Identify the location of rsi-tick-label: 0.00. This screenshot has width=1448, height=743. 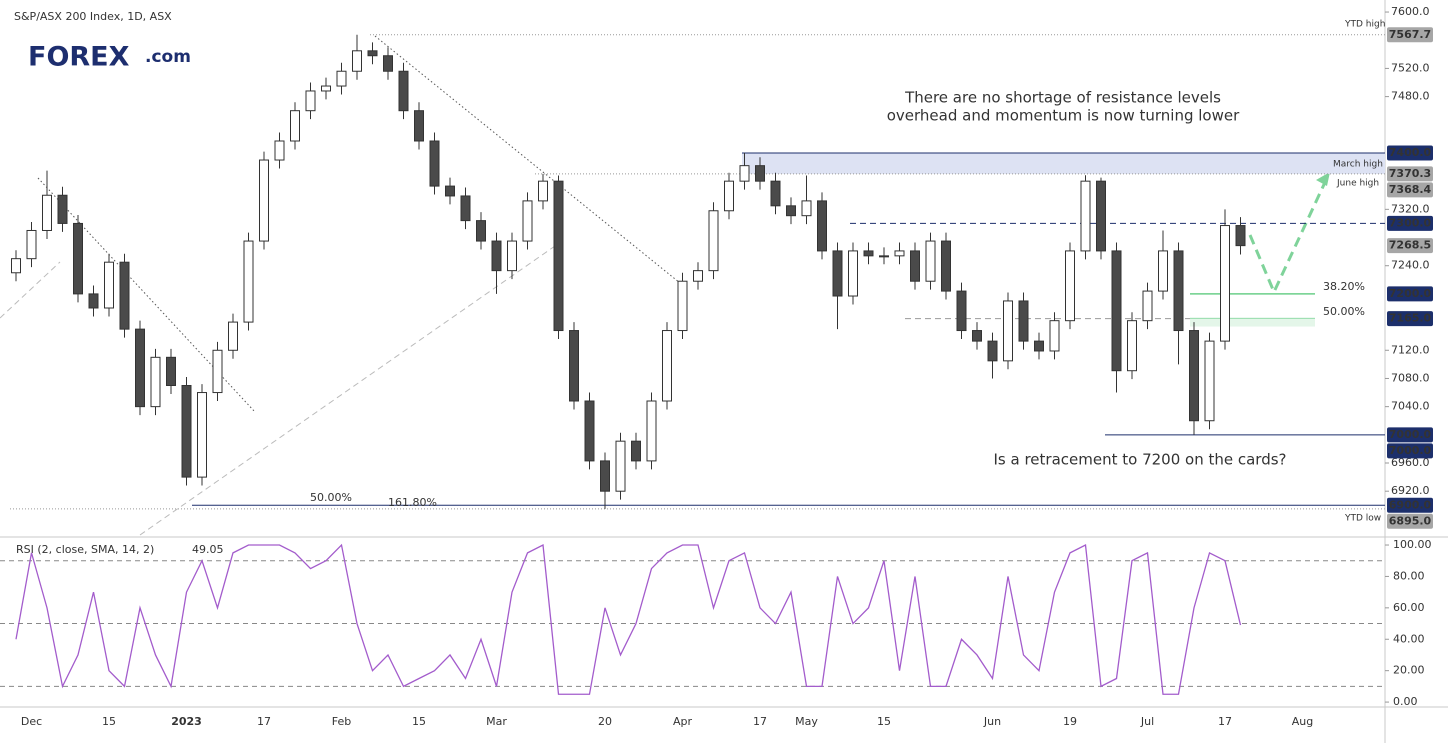
(1405, 701).